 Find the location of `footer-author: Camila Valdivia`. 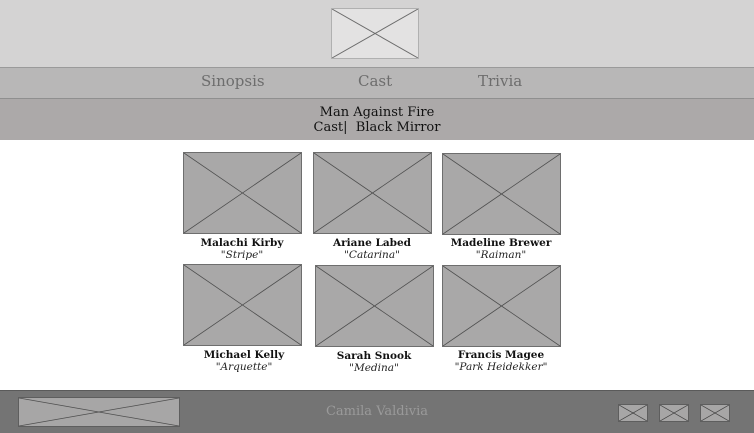

footer-author: Camila Valdivia is located at coordinates (377, 411).